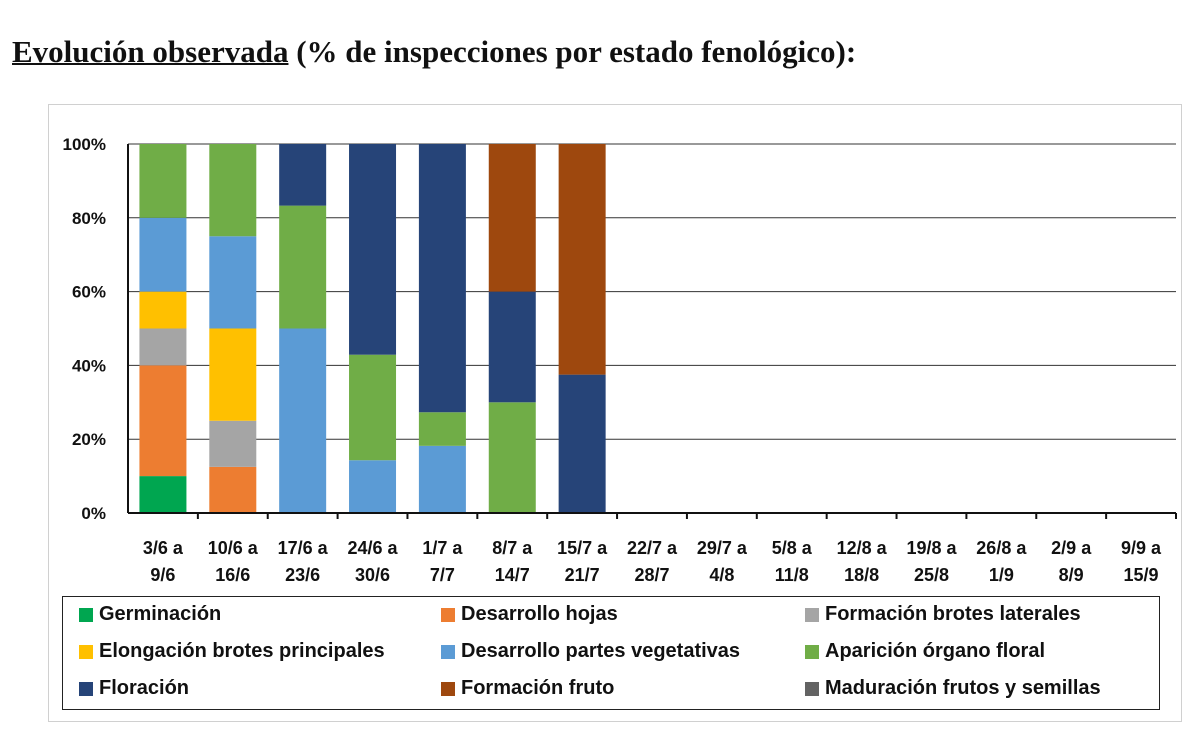 The height and width of the screenshot is (743, 1200). What do you see at coordinates (89, 365) in the screenshot?
I see `y-tick-label: 40%` at bounding box center [89, 365].